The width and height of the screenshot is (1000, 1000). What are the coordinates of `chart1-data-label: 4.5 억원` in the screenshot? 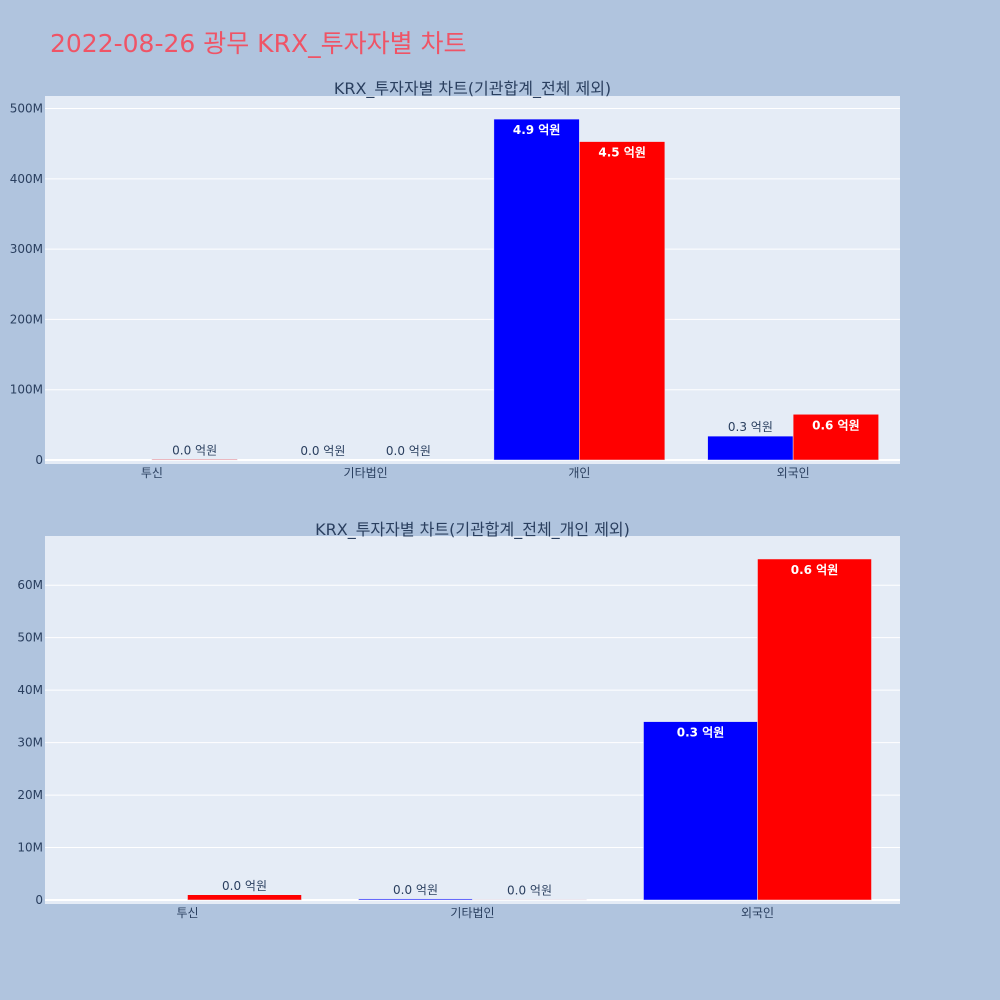 It's located at (622, 153).